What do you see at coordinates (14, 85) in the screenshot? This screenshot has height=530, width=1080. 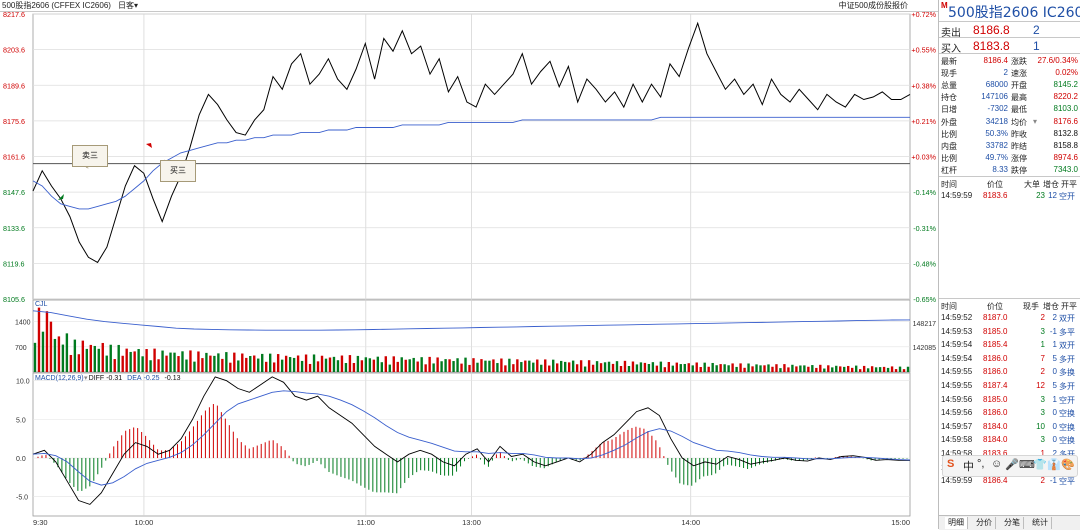 I see `price-axis-label: 8189.6` at bounding box center [14, 85].